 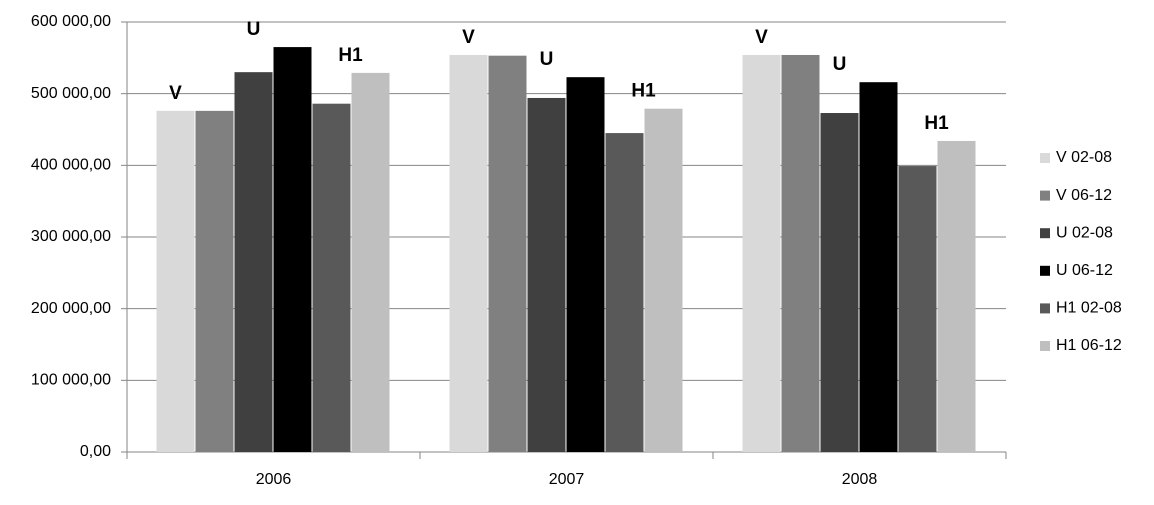 I want to click on legend-label: U 06-12, so click(x=1084, y=270).